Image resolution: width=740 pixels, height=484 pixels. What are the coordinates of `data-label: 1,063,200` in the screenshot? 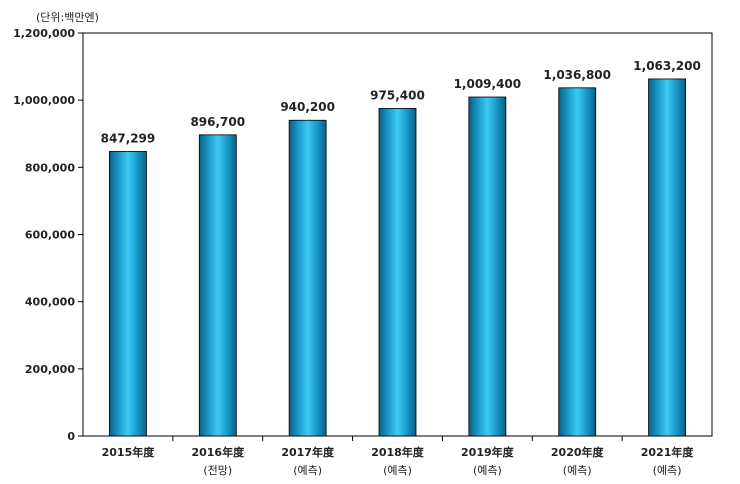 It's located at (667, 66).